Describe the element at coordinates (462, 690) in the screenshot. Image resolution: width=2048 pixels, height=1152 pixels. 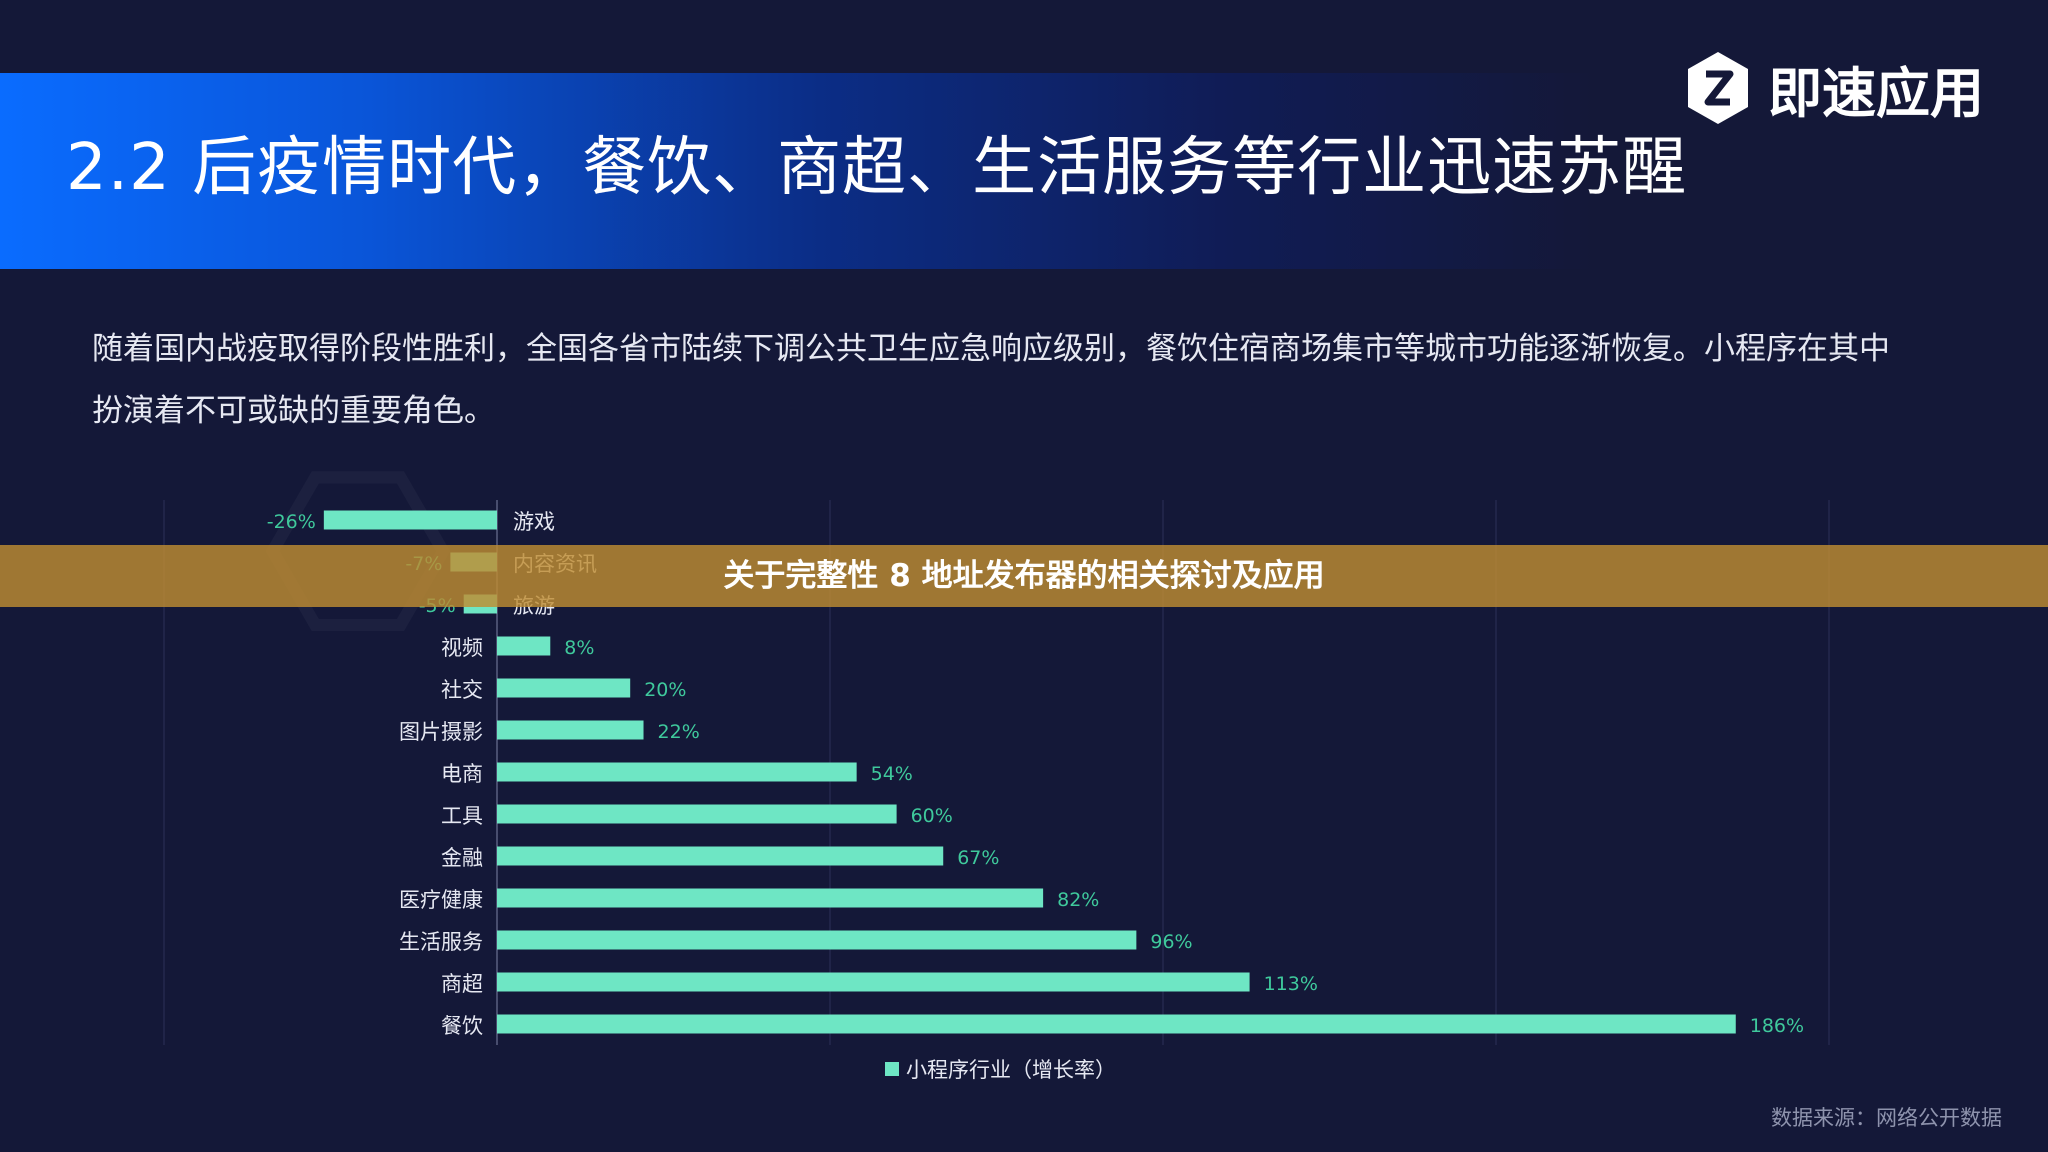
I see `category-label: 社交` at that location.